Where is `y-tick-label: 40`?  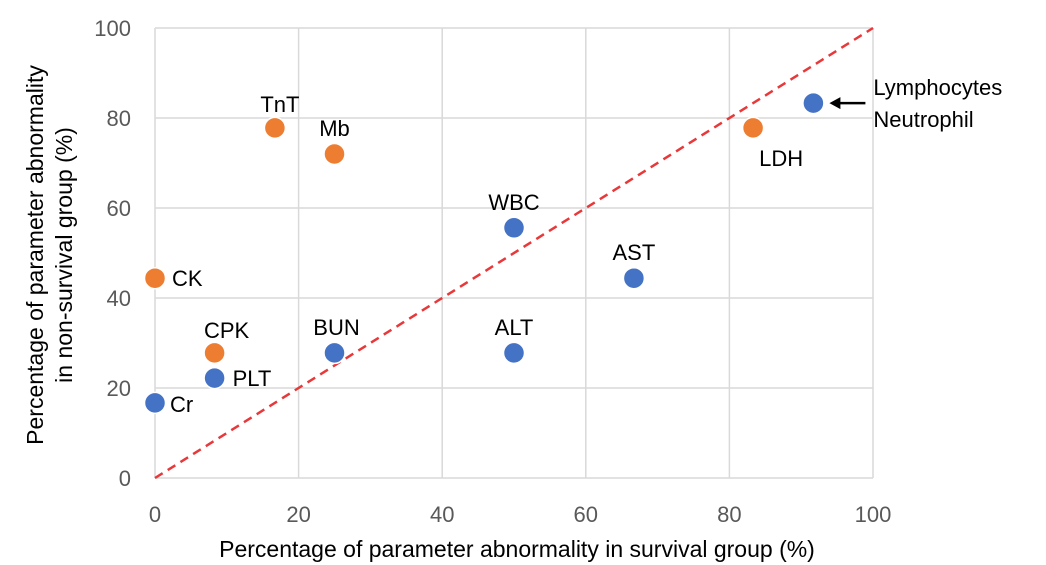
y-tick-label: 40 is located at coordinates (119, 298).